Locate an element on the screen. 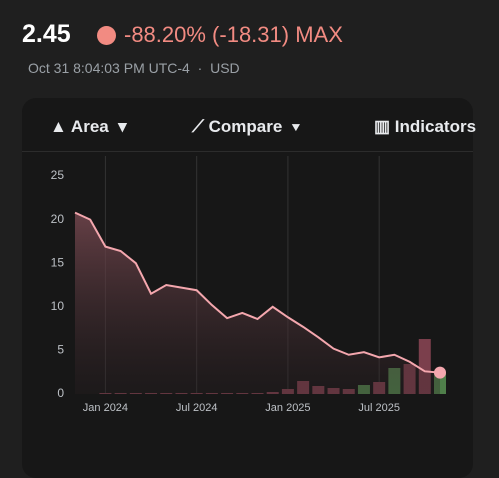  down-icon is located at coordinates (106, 35).